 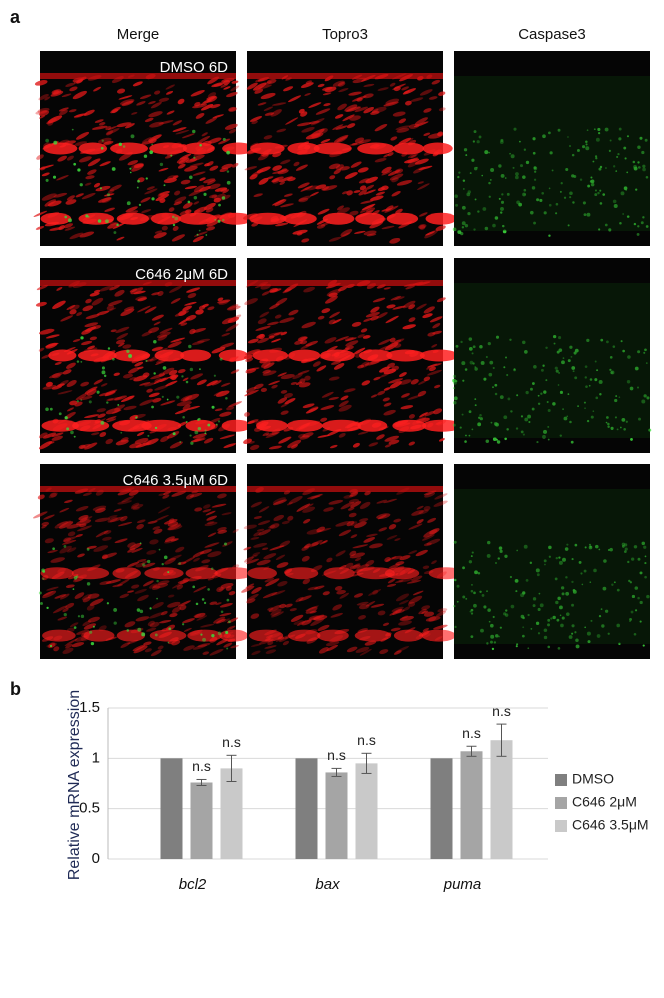 I want to click on bar, so click(x=441, y=808).